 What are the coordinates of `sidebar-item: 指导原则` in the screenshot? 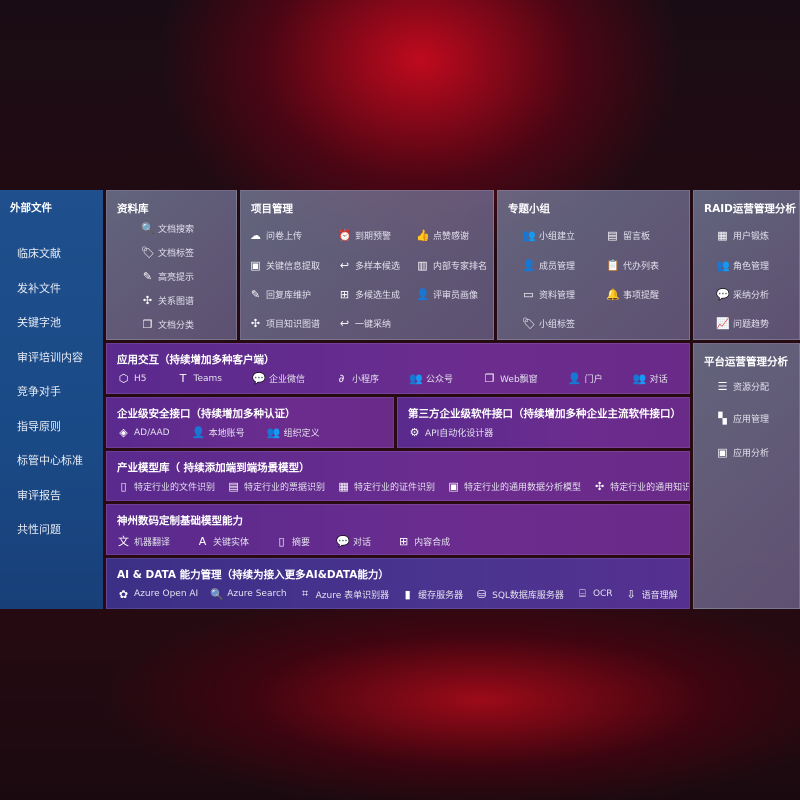 It's located at (39, 426).